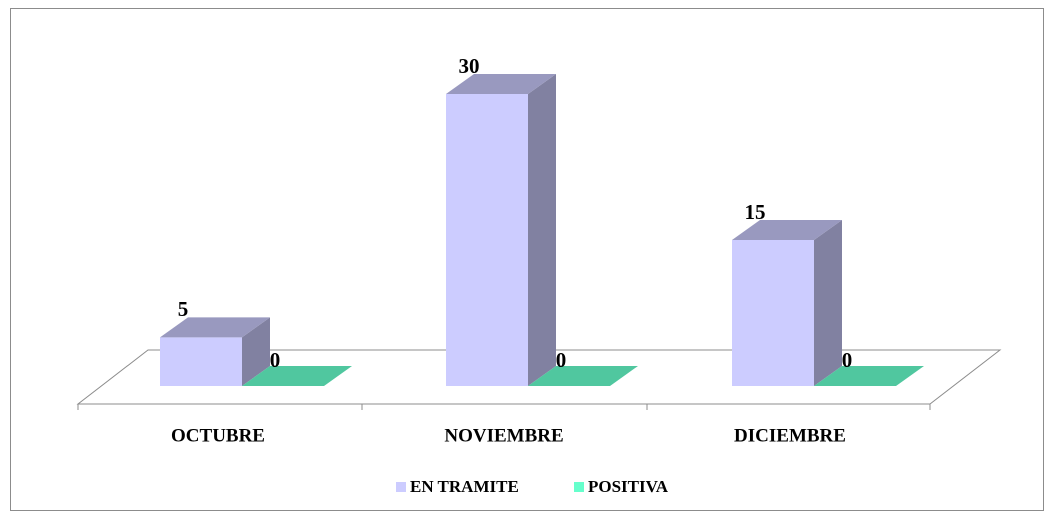 The image size is (1054, 514). I want to click on legend-label: POSITIVA, so click(628, 486).